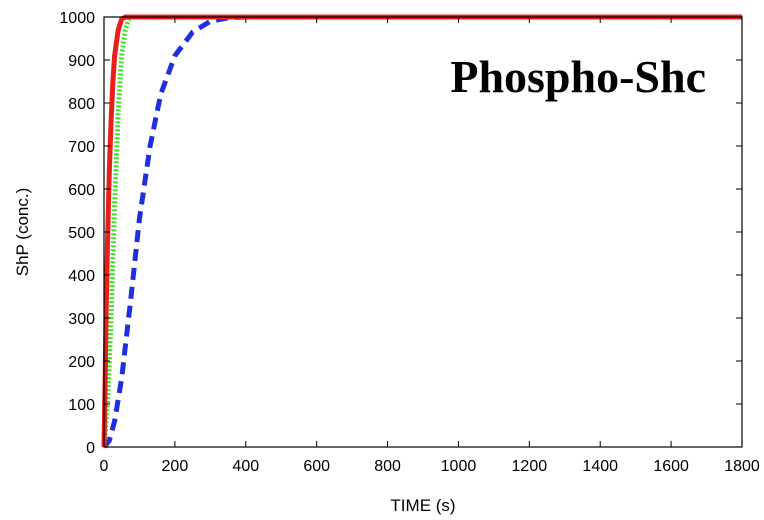 This screenshot has width=764, height=520. What do you see at coordinates (422, 505) in the screenshot?
I see `x-axis-label: TIME (s)` at bounding box center [422, 505].